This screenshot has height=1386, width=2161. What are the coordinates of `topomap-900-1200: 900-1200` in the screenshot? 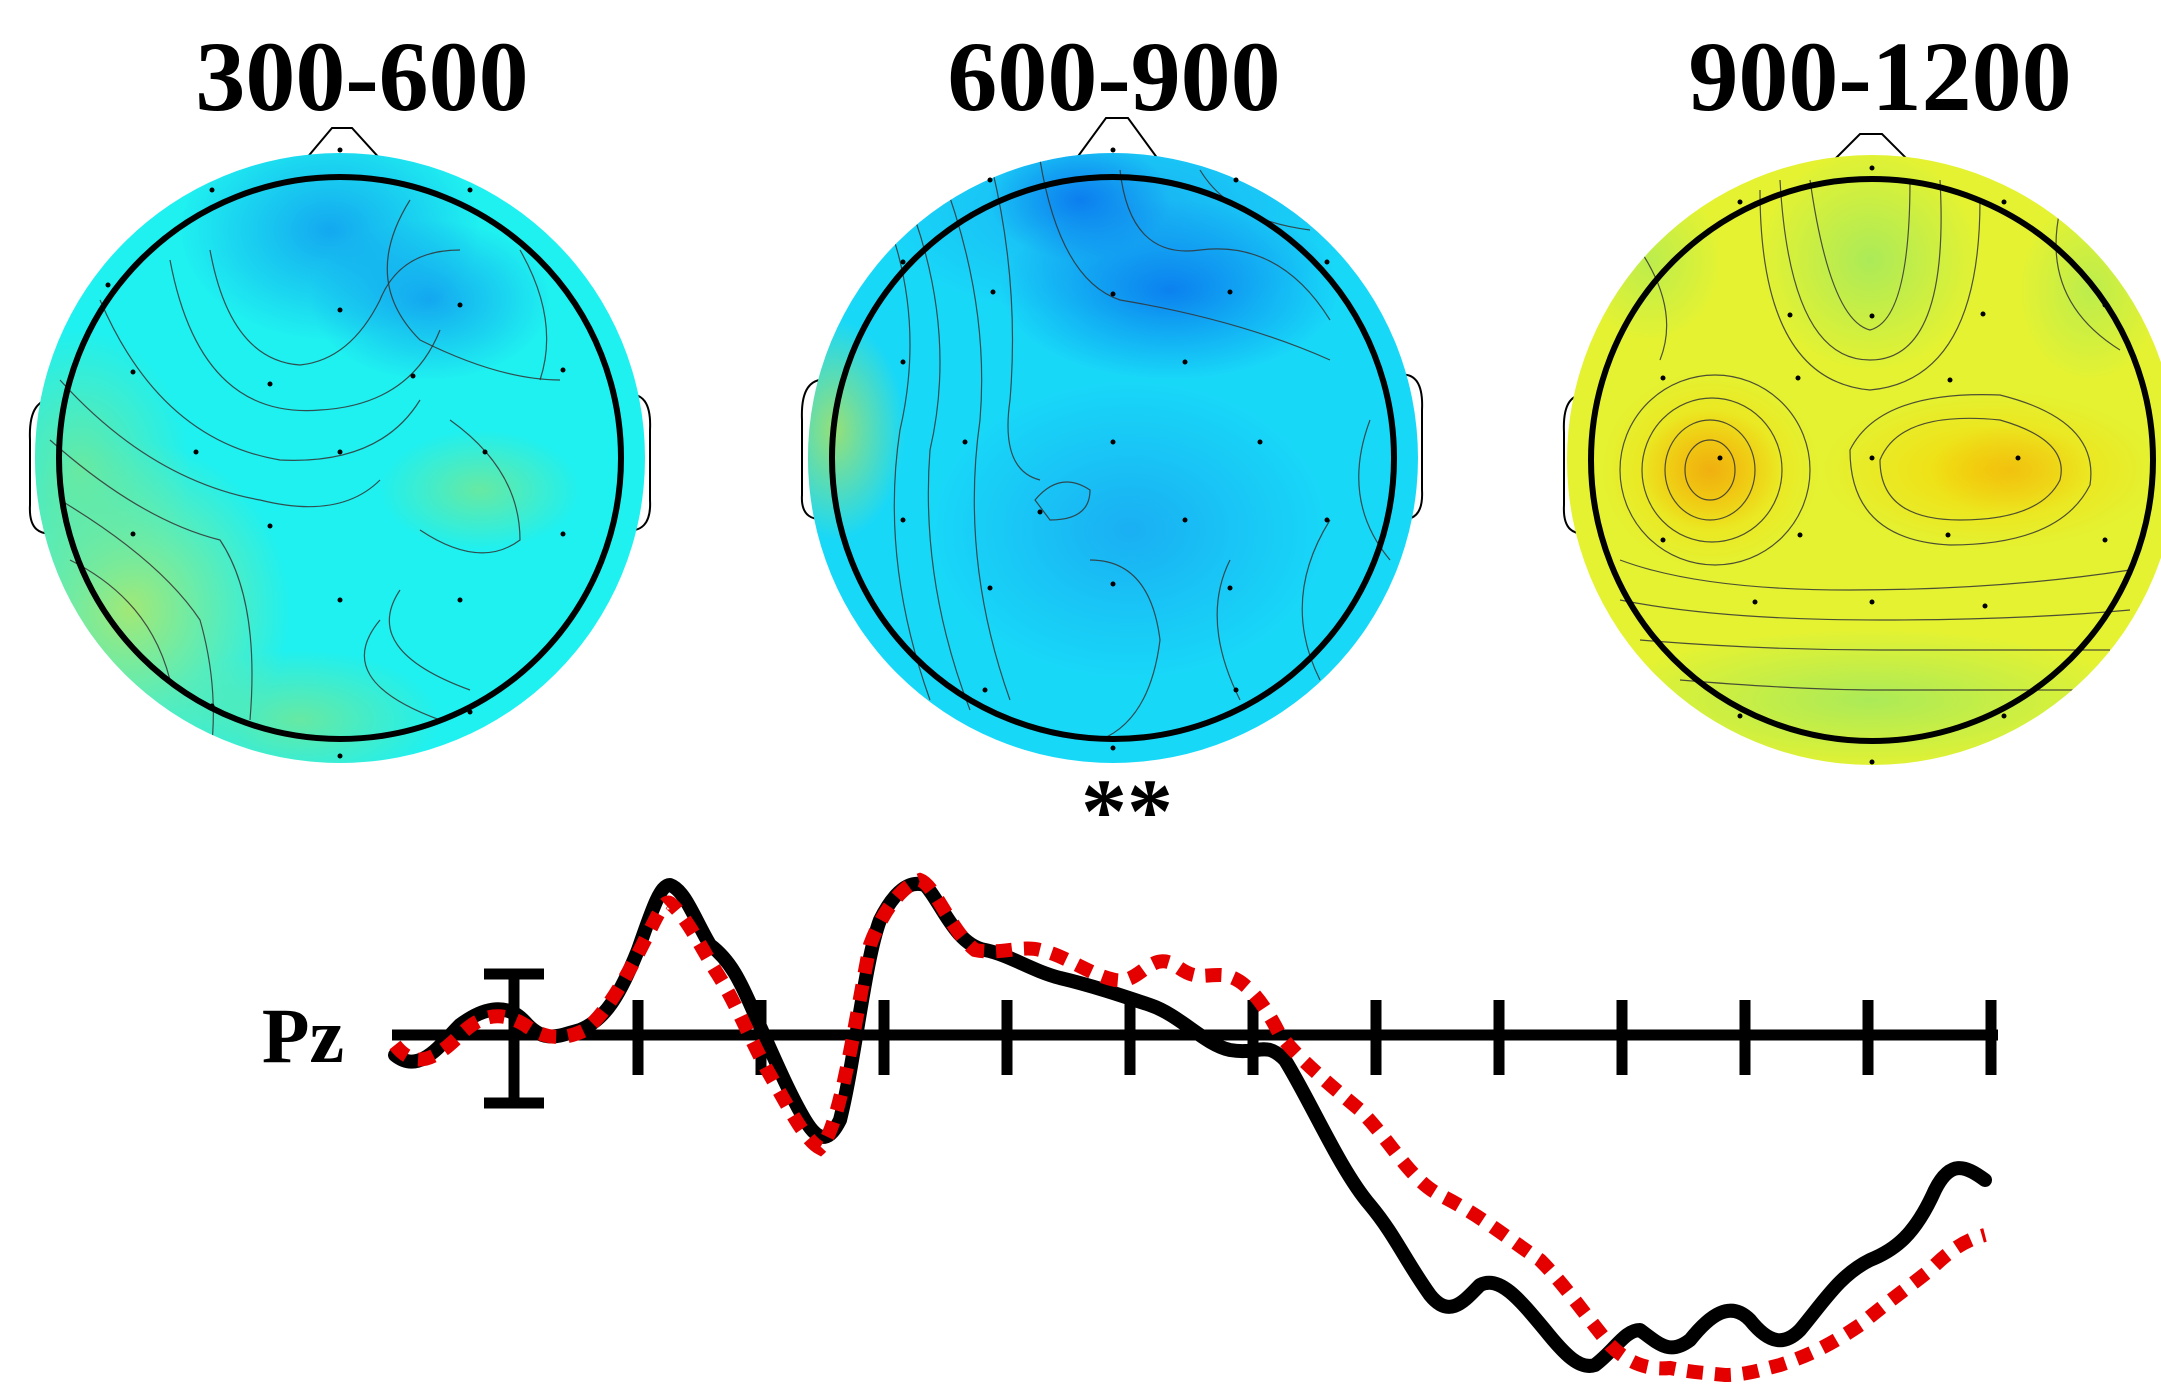 It's located at (1861, 393).